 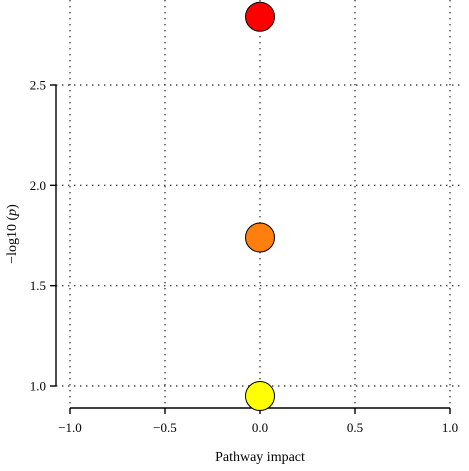 I want to click on y-tick-label-2: 2.0, so click(x=38, y=185).